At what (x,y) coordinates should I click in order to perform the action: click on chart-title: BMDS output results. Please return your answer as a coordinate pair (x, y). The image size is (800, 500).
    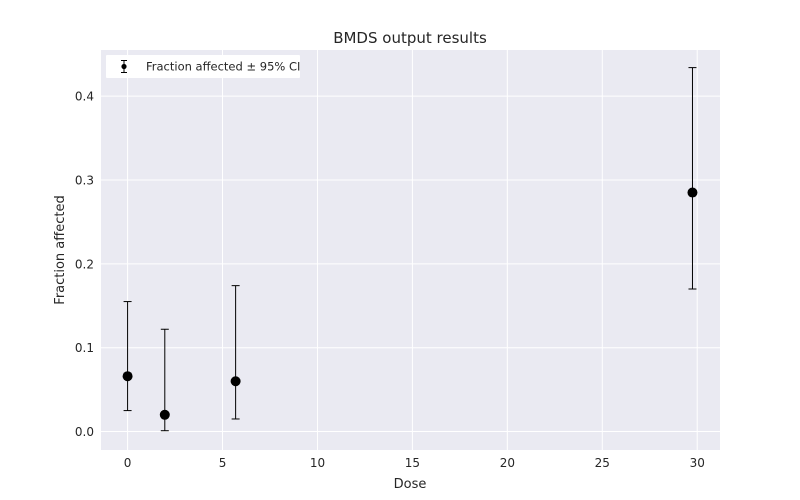
    Looking at the image, I should click on (410, 38).